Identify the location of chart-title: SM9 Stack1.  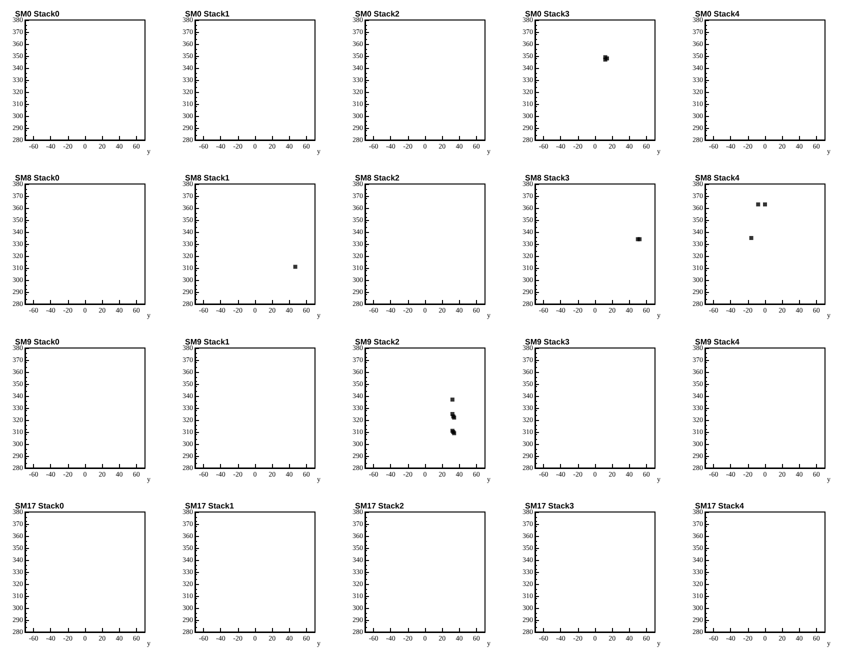
(207, 342).